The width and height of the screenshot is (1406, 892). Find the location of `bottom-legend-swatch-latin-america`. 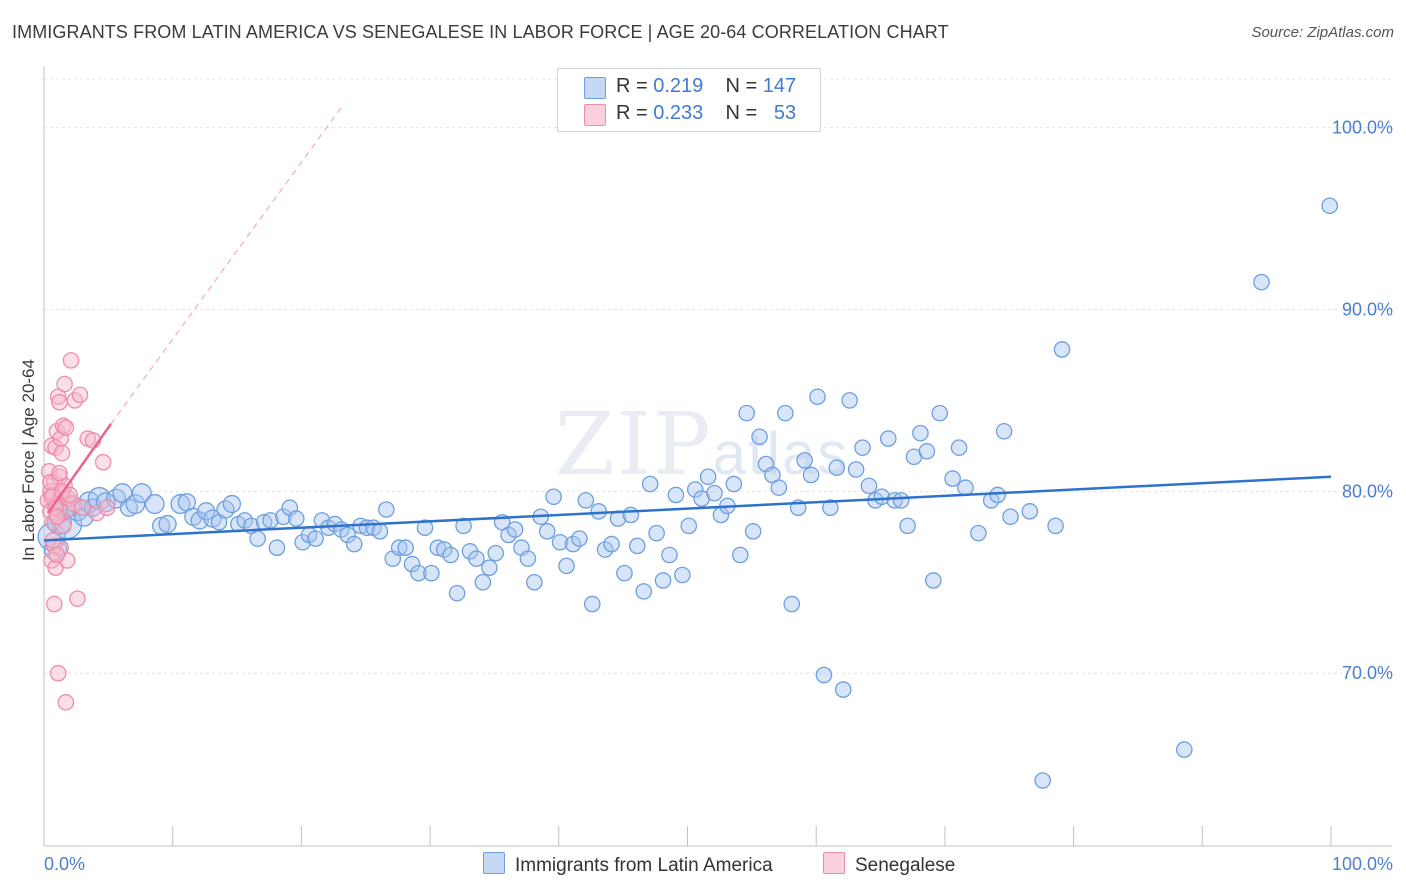

bottom-legend-swatch-latin-america is located at coordinates (494, 863).